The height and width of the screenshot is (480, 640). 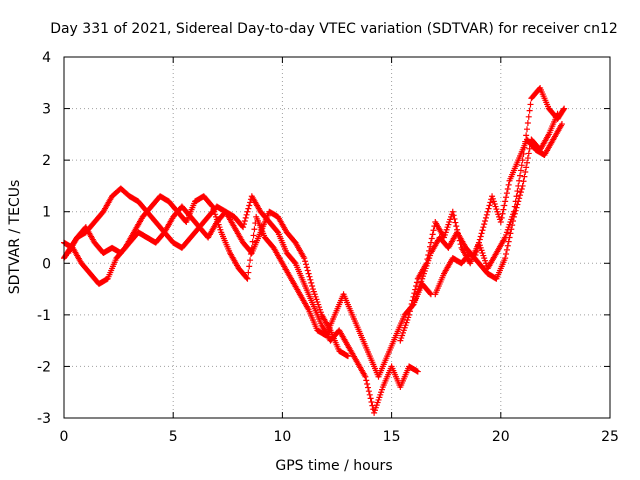 I want to click on x-tick-label: 10, so click(x=282, y=437).